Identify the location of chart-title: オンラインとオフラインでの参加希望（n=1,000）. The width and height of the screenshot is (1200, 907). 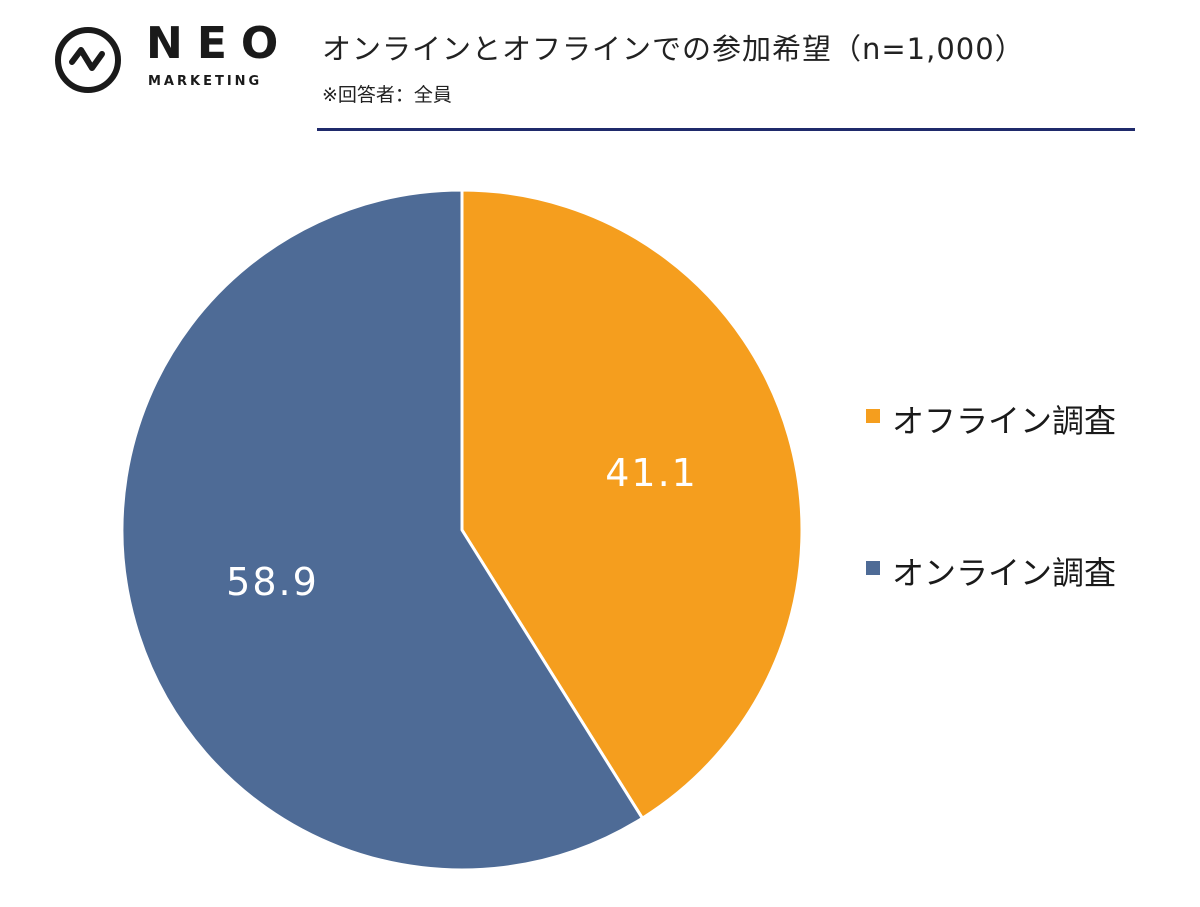
(673, 49).